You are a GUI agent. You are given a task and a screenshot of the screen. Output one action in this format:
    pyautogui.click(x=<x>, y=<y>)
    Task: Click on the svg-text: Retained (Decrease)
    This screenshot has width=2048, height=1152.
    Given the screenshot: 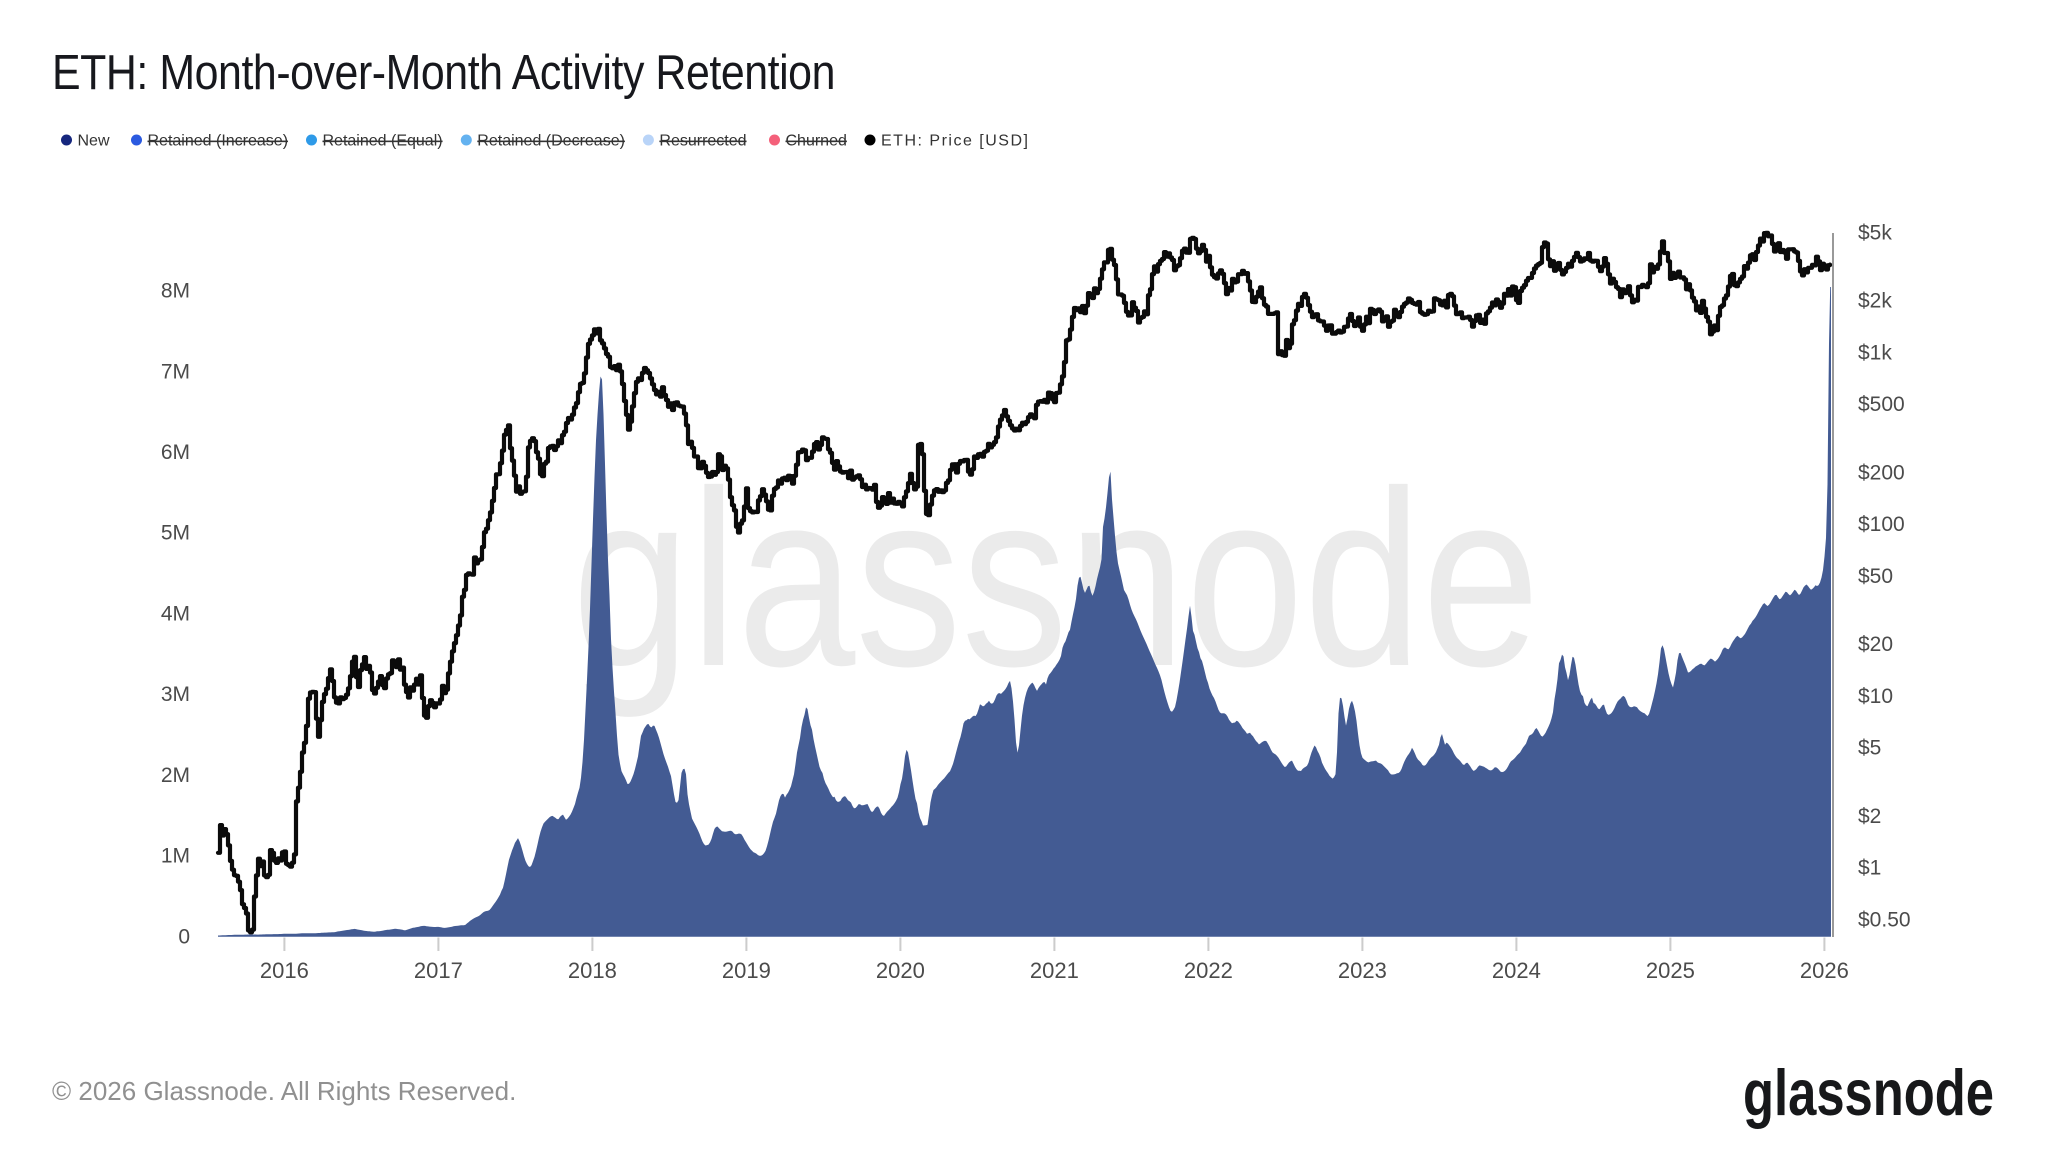 What is the action you would take?
    pyautogui.click(x=551, y=141)
    